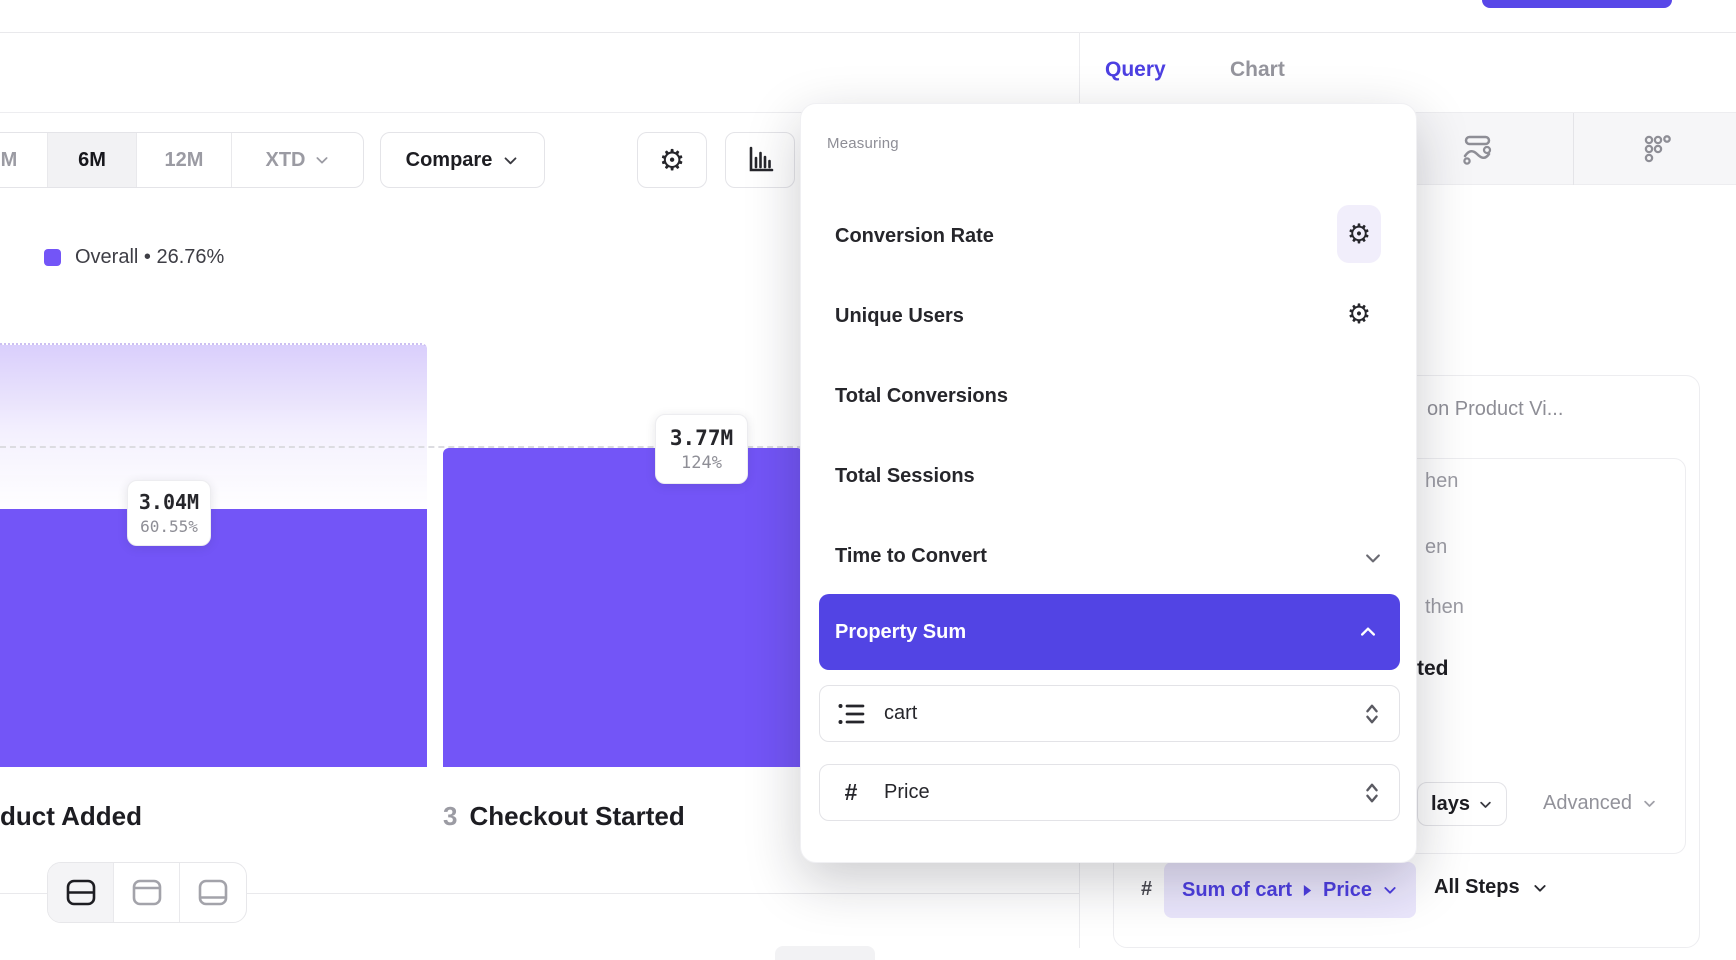  Describe the element at coordinates (1436, 547) in the screenshot. I see `step-row-fragment: en` at that location.